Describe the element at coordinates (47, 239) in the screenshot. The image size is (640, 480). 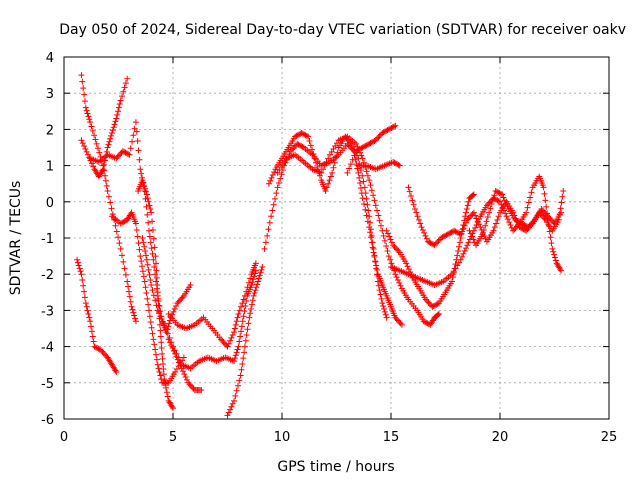
I see `y-tick-label: -1` at that location.